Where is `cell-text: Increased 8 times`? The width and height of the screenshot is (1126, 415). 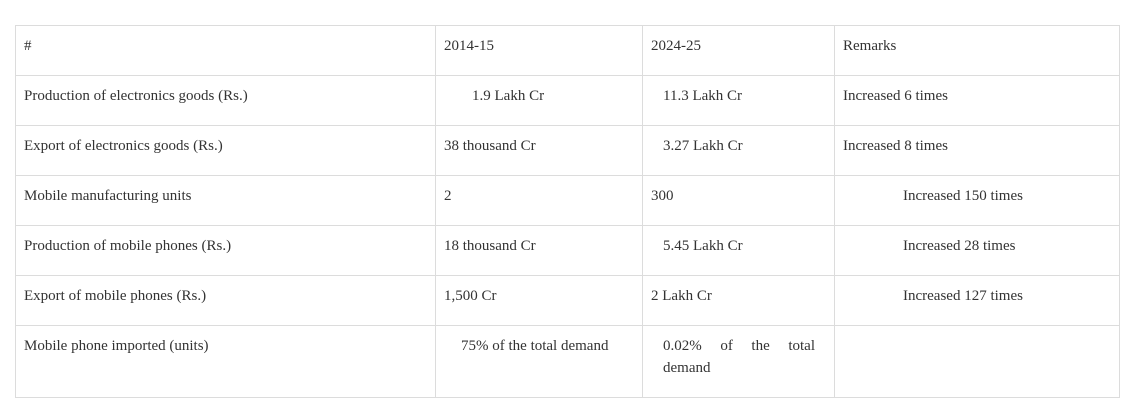
cell-text: Increased 8 times is located at coordinates (895, 146).